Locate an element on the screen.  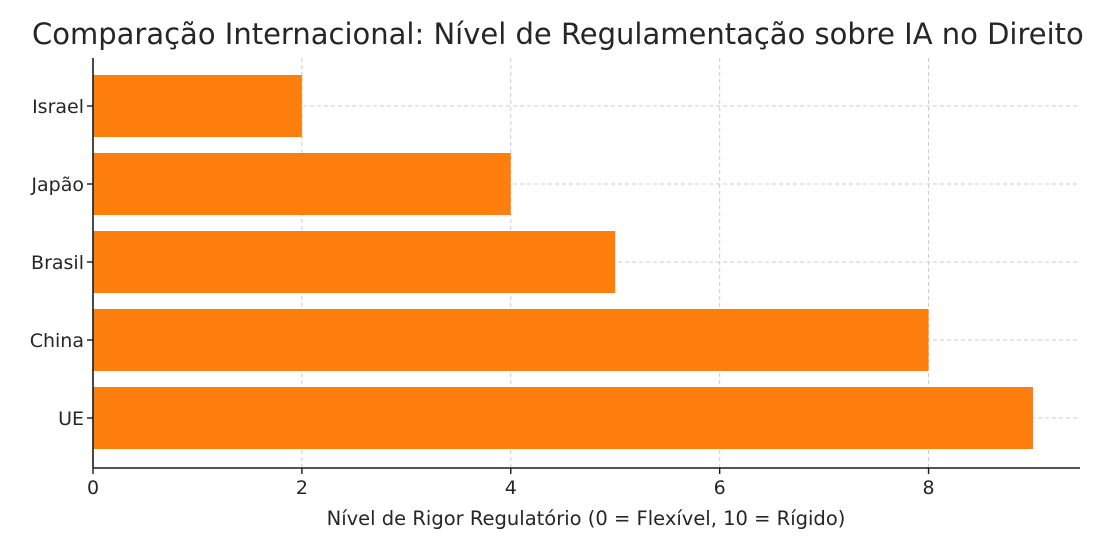
x-tick-label: 0 is located at coordinates (93, 488).